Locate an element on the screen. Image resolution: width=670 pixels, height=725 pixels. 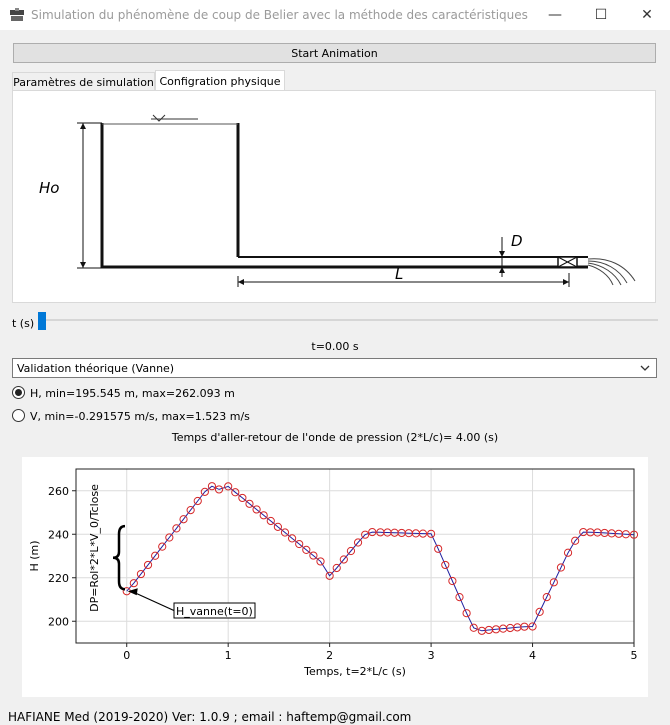
close-button: ✕ is located at coordinates (647, 15).